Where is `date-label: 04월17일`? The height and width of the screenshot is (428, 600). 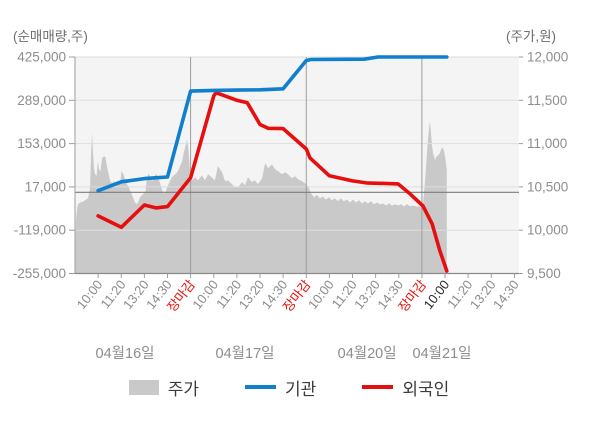
date-label: 04월17일 is located at coordinates (245, 353).